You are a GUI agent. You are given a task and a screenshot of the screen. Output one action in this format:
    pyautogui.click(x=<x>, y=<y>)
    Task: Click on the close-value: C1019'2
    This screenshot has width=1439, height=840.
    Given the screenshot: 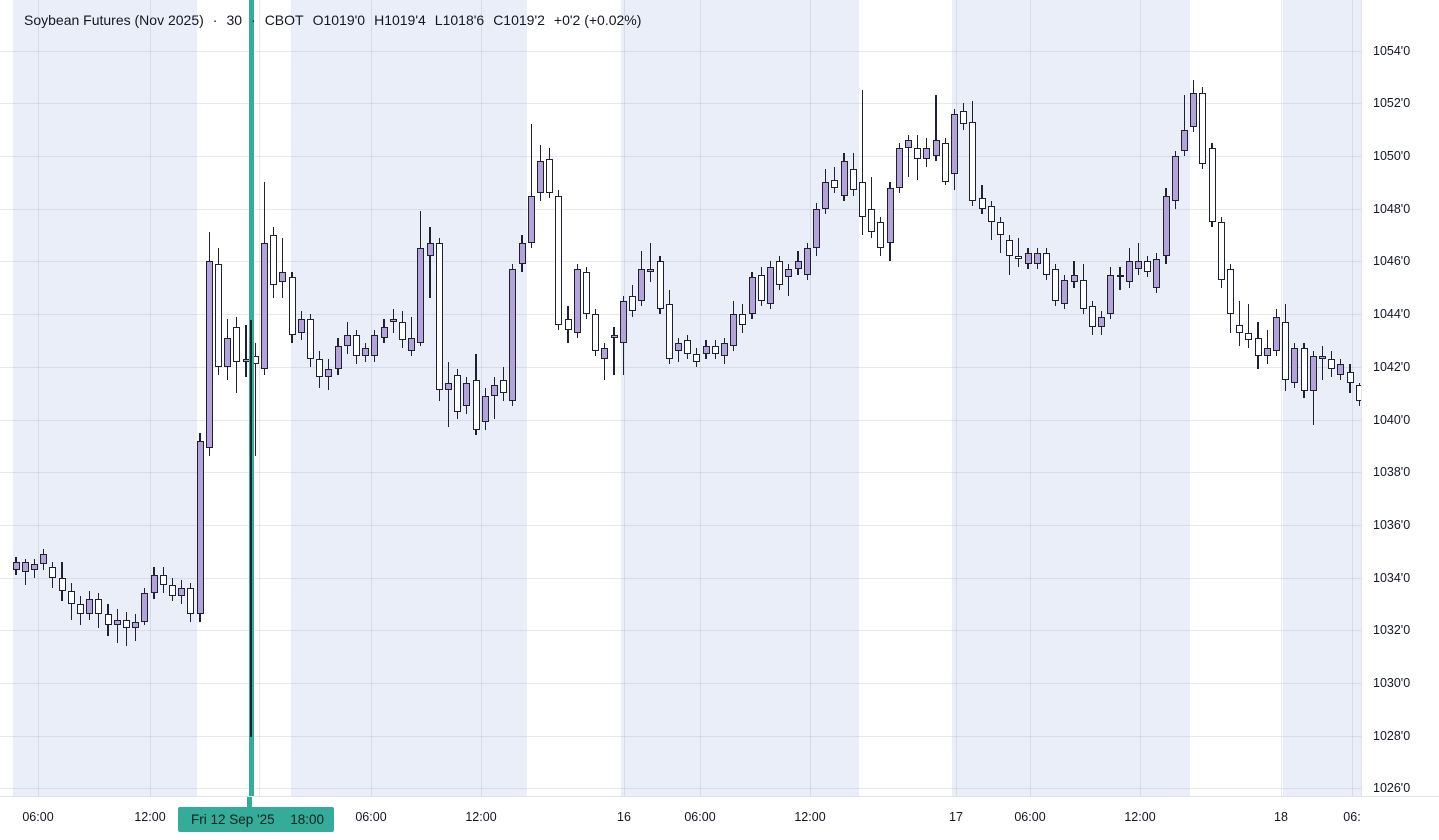 What is the action you would take?
    pyautogui.click(x=519, y=20)
    